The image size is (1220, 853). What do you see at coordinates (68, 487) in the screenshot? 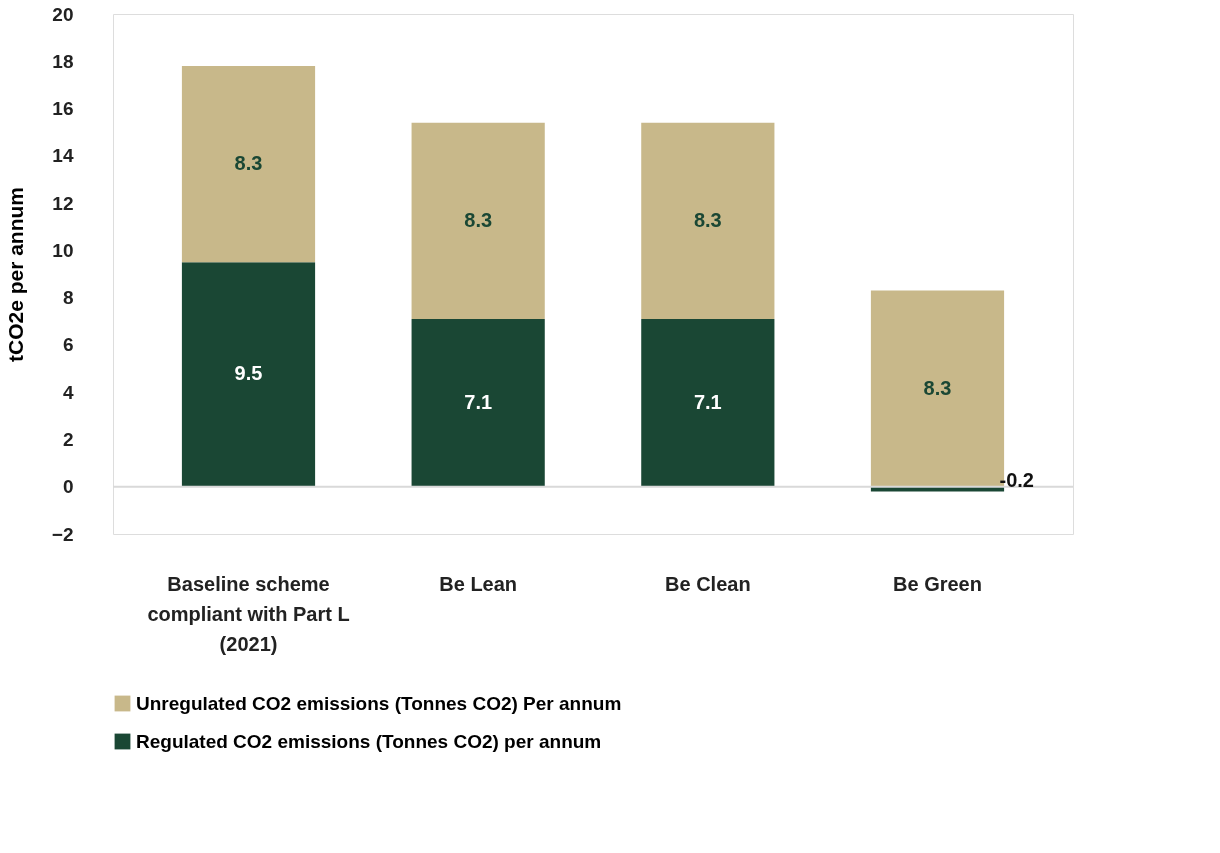
I see `y-tick-label: 0` at bounding box center [68, 487].